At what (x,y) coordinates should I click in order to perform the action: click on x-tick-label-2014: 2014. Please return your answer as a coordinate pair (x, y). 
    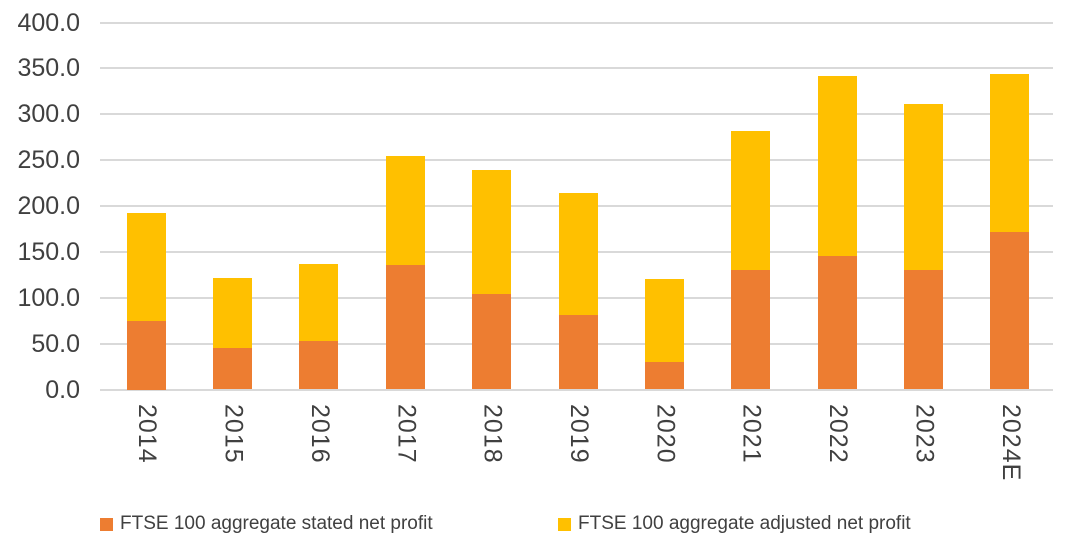
    Looking at the image, I should click on (147, 434).